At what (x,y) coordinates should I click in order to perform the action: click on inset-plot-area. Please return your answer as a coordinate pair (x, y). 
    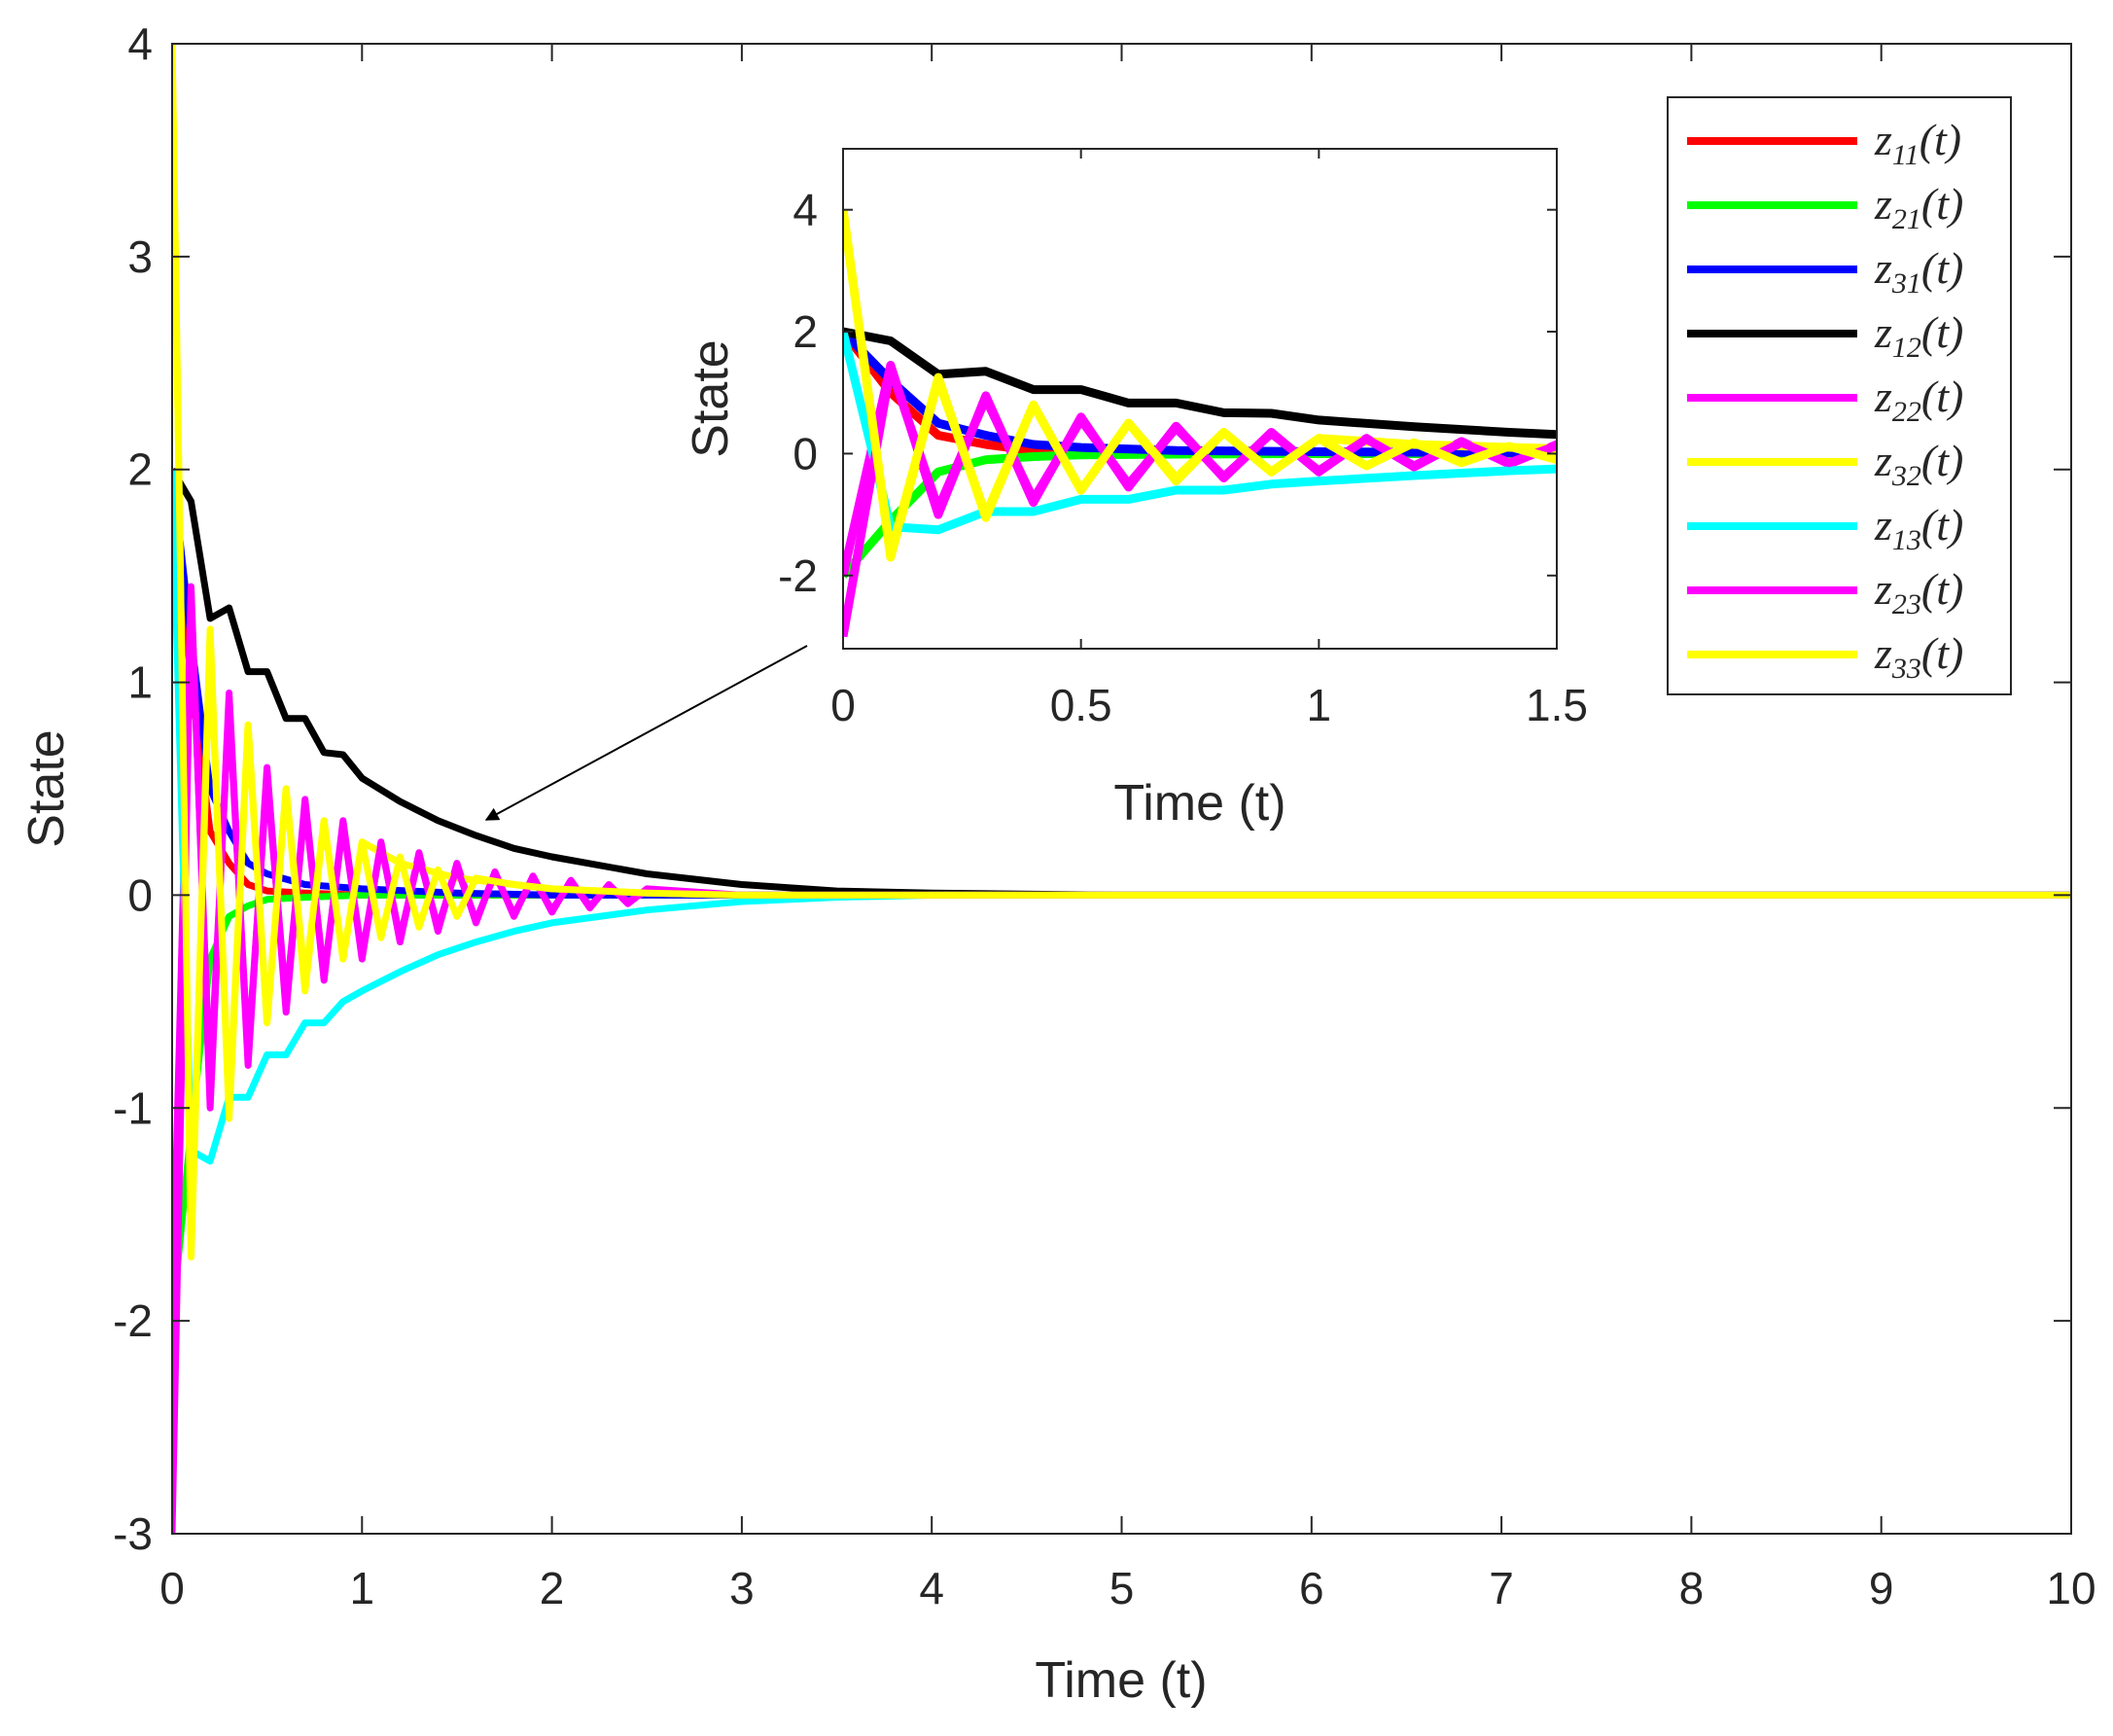
    Looking at the image, I should click on (1200, 399).